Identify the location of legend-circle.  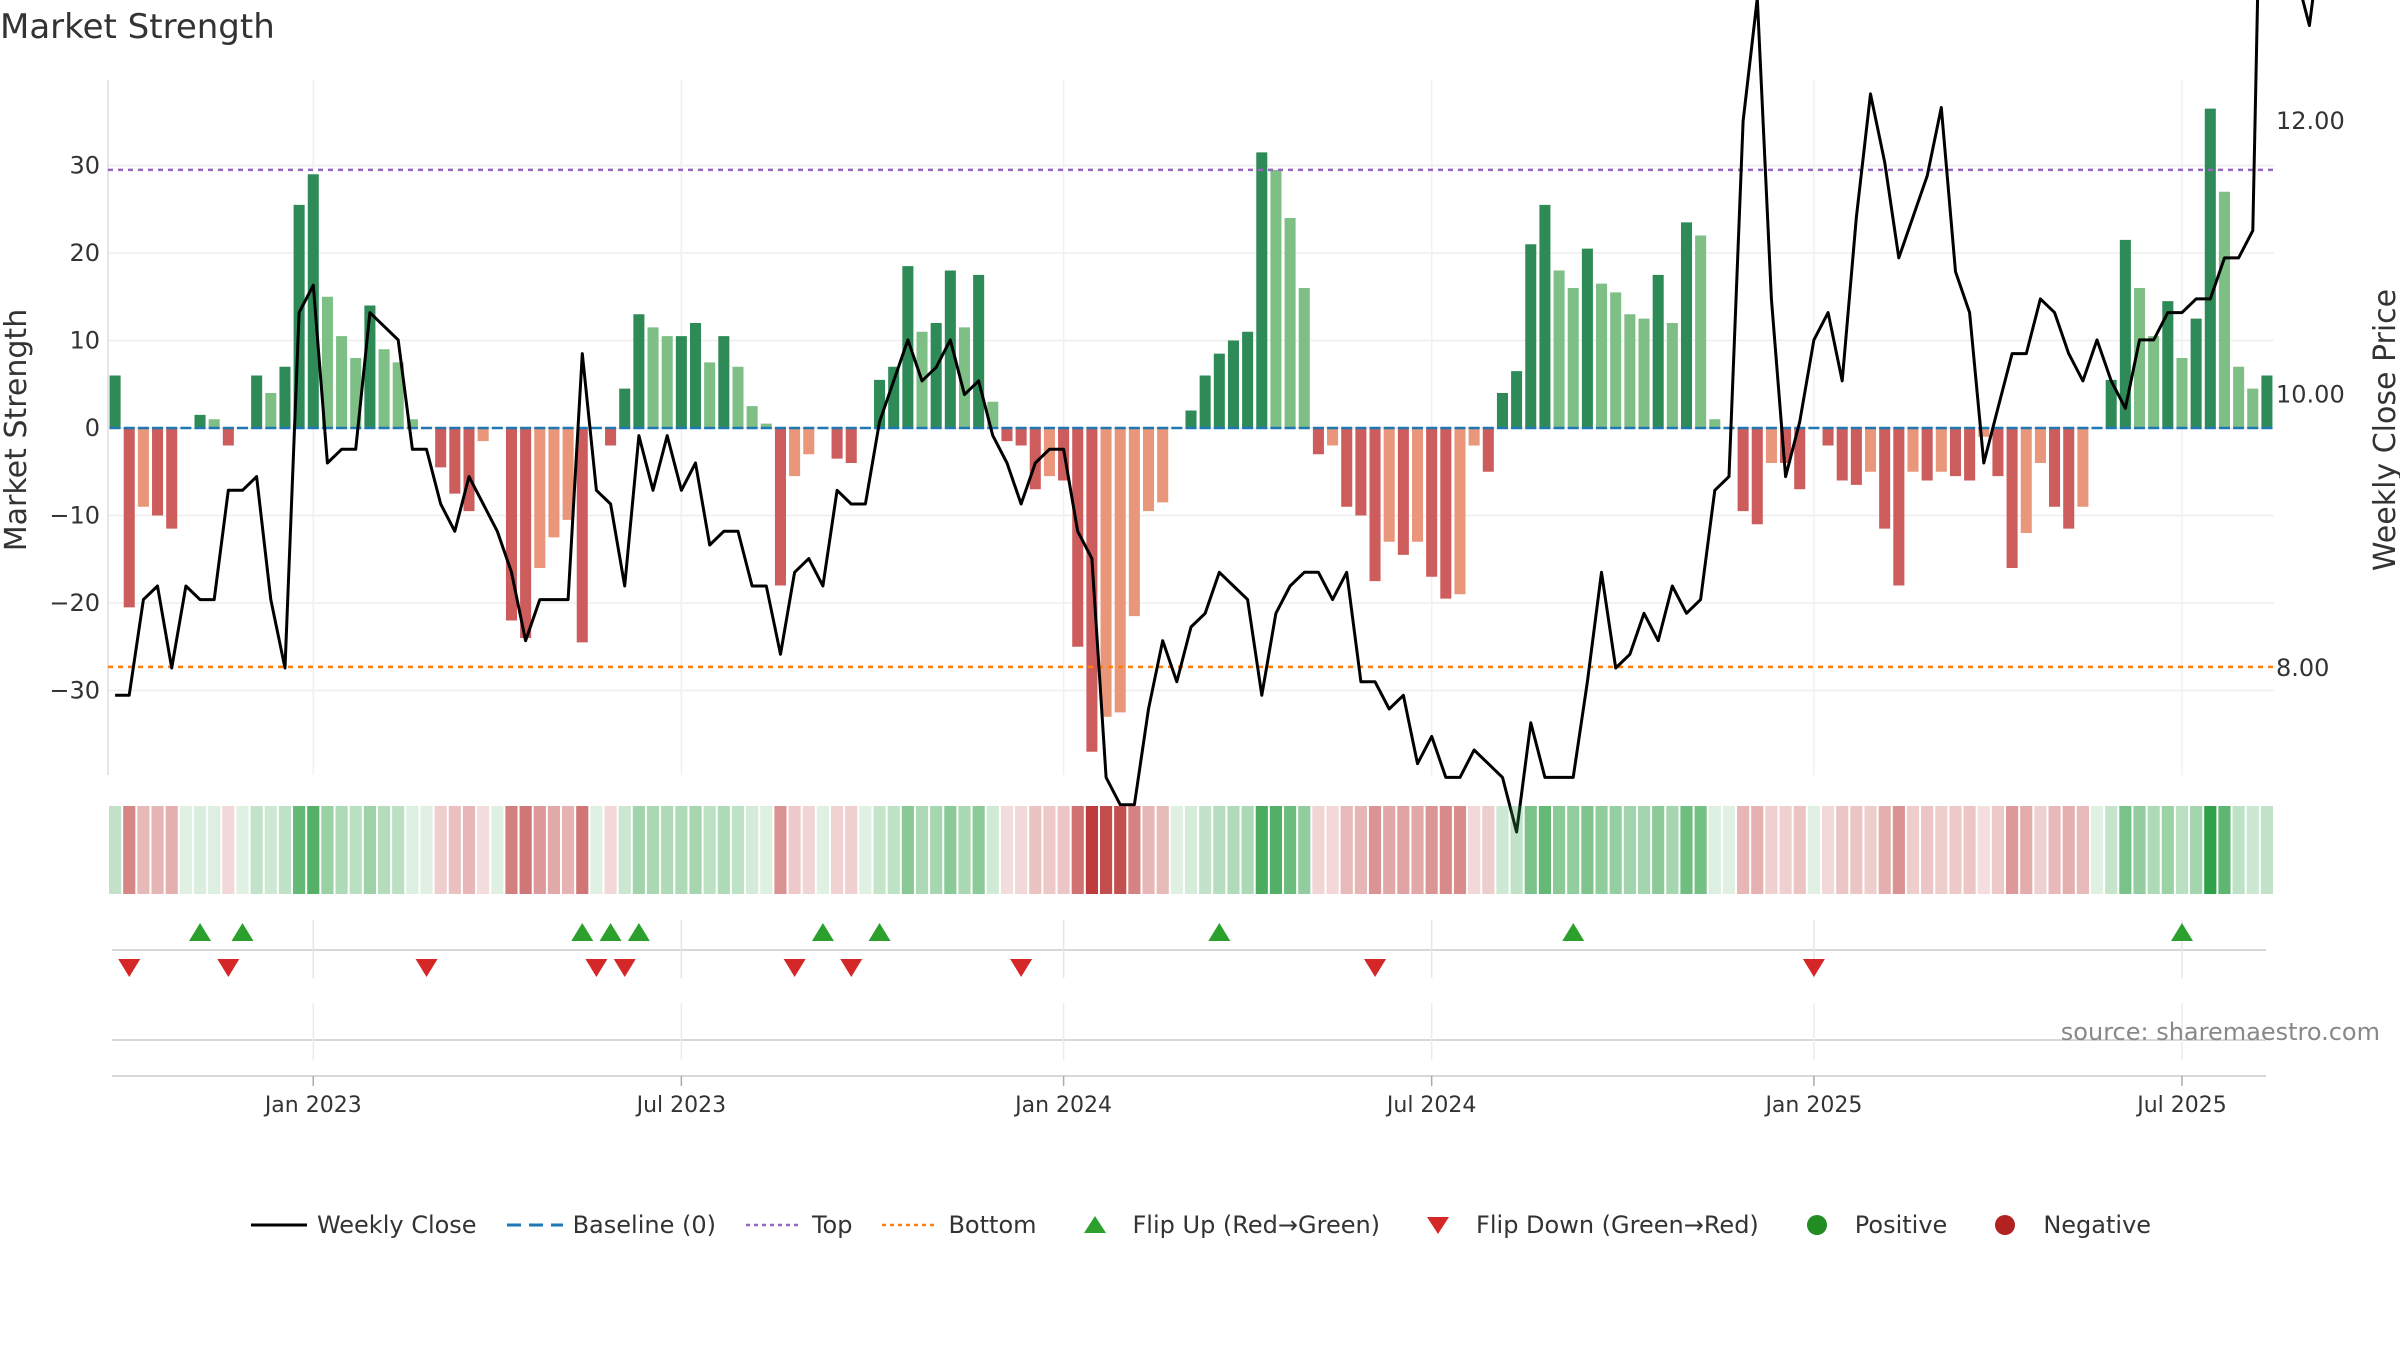
(1816, 1225).